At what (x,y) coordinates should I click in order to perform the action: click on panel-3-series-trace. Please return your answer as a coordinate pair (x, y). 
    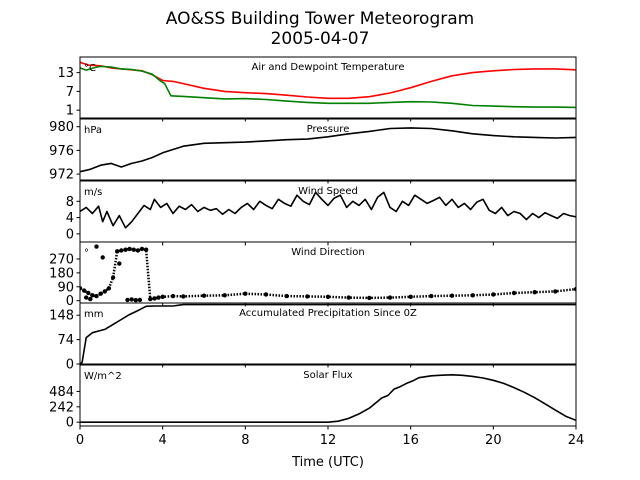
    Looking at the image, I should click on (328, 274).